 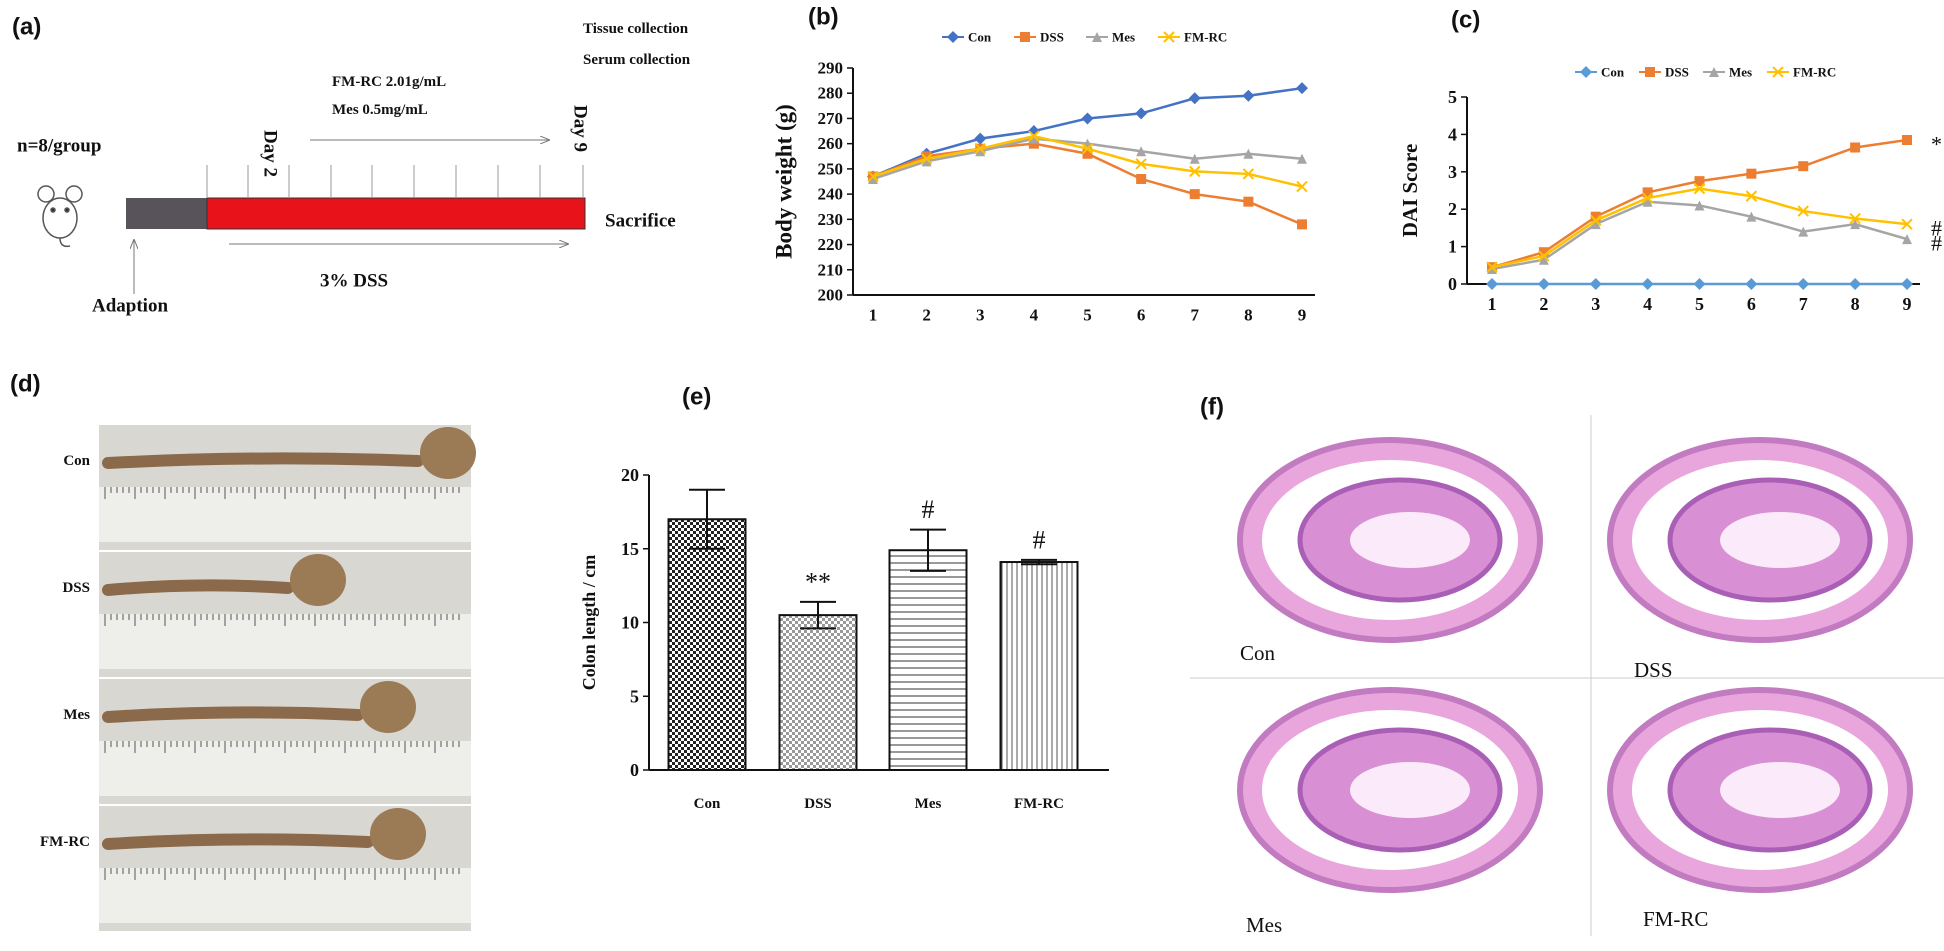 I want to click on legend-label: FM-RC, so click(x=1814, y=72).